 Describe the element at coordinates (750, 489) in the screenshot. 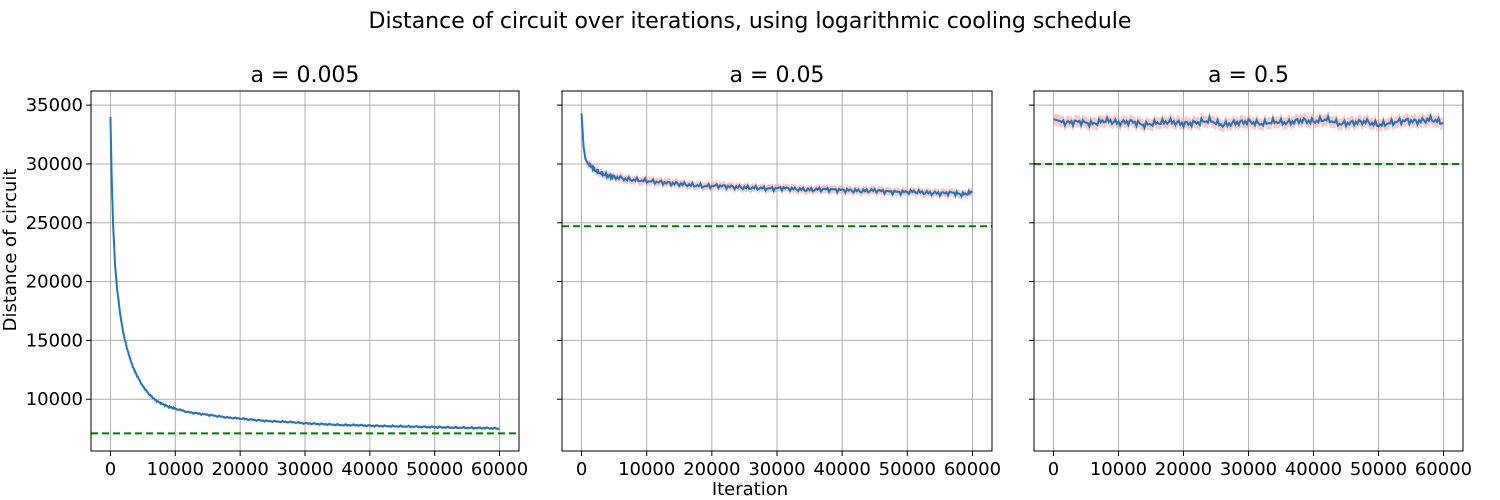

I see `x-axis-label: Iteration` at that location.